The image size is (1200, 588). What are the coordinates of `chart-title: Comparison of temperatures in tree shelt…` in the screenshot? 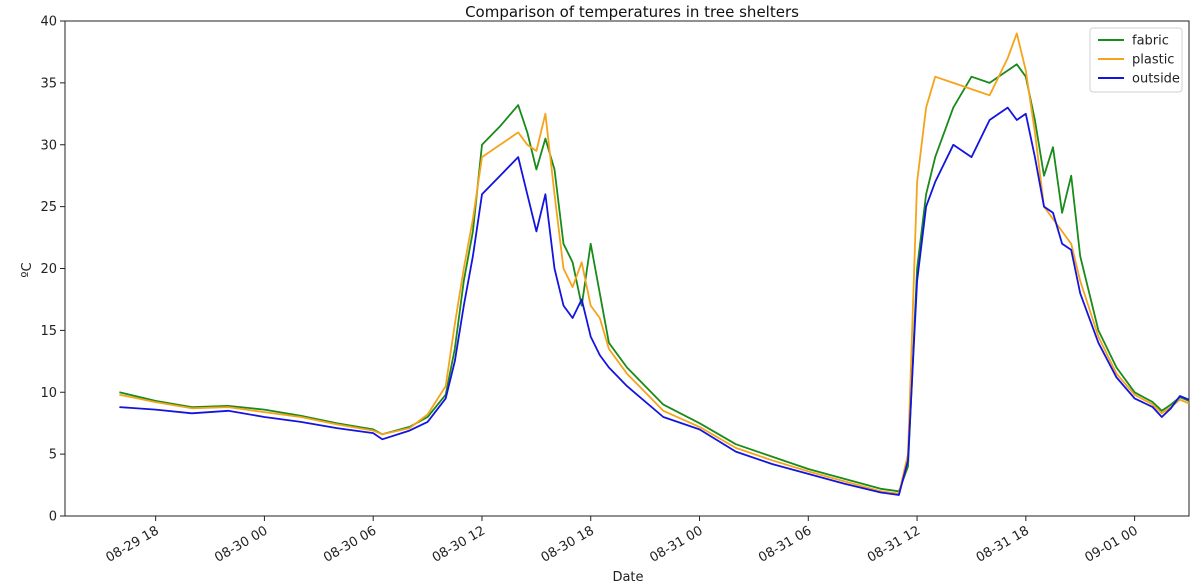 It's located at (632, 12).